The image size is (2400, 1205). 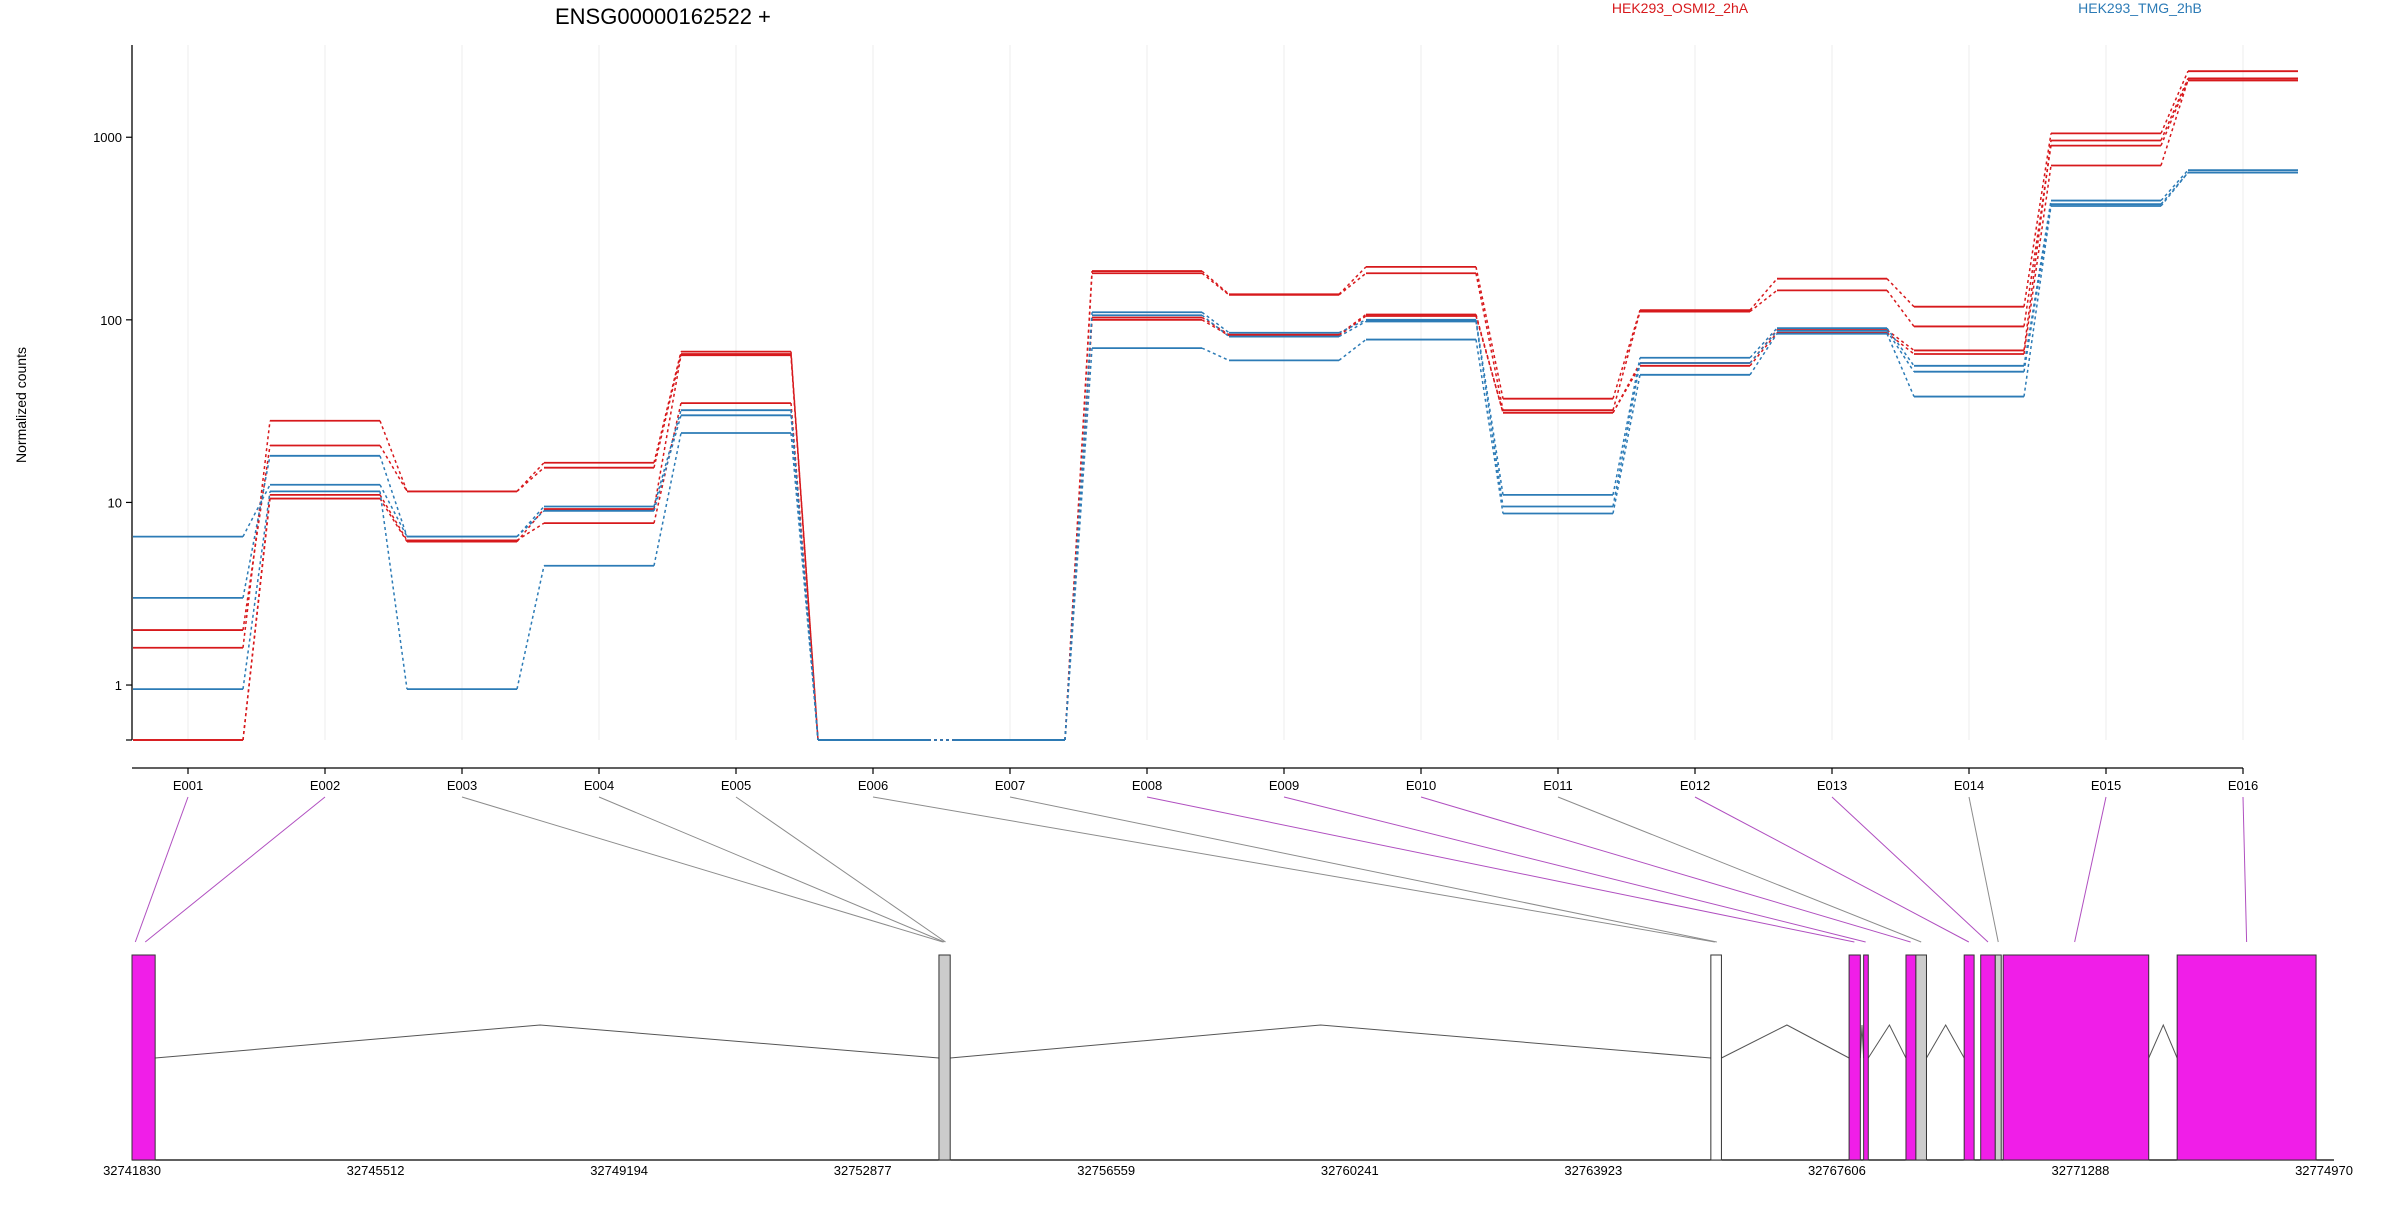 What do you see at coordinates (2245, 869) in the screenshot?
I see `link-e016` at bounding box center [2245, 869].